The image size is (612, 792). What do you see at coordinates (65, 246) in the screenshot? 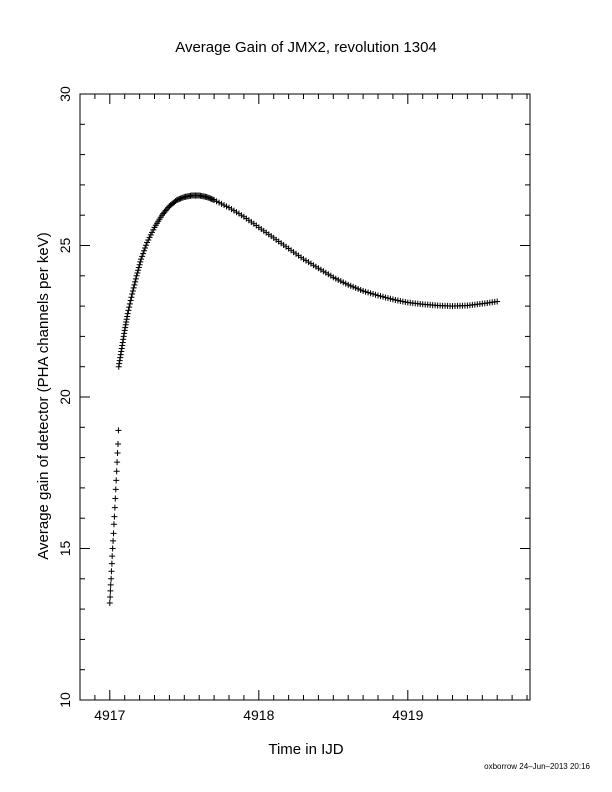
I see `y-tick-label: 25` at bounding box center [65, 246].